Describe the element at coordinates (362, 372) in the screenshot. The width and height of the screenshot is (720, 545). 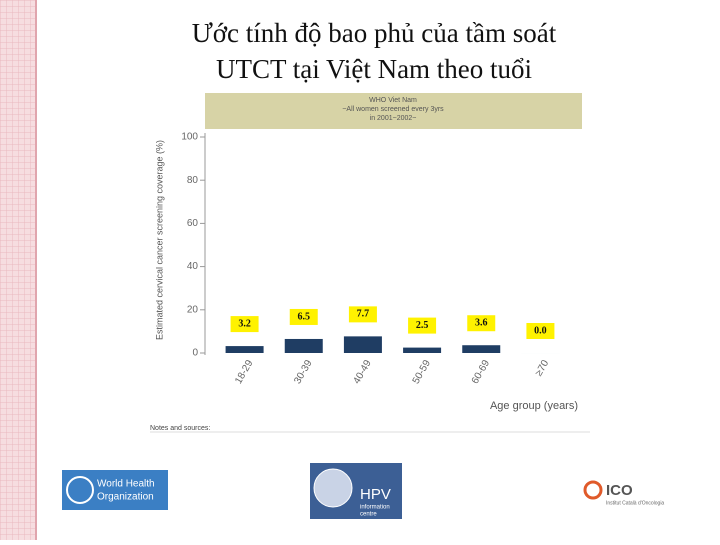
I see `x-tick-label: 40-49` at that location.